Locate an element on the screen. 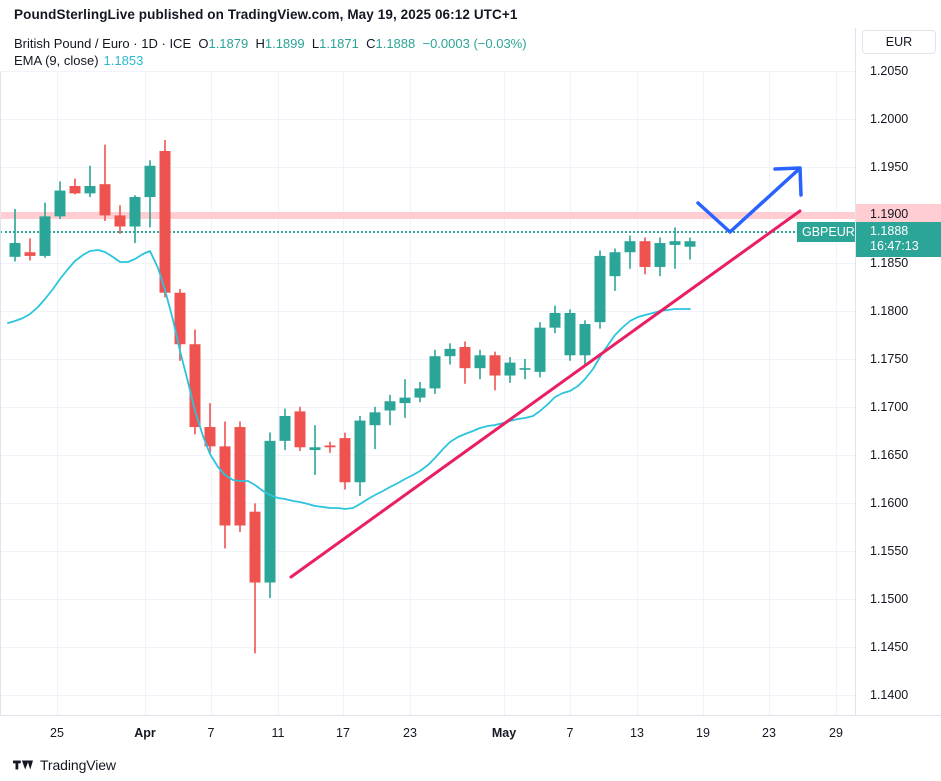 Image resolution: width=941 pixels, height=781 pixels. legend-high-label: H is located at coordinates (260, 43).